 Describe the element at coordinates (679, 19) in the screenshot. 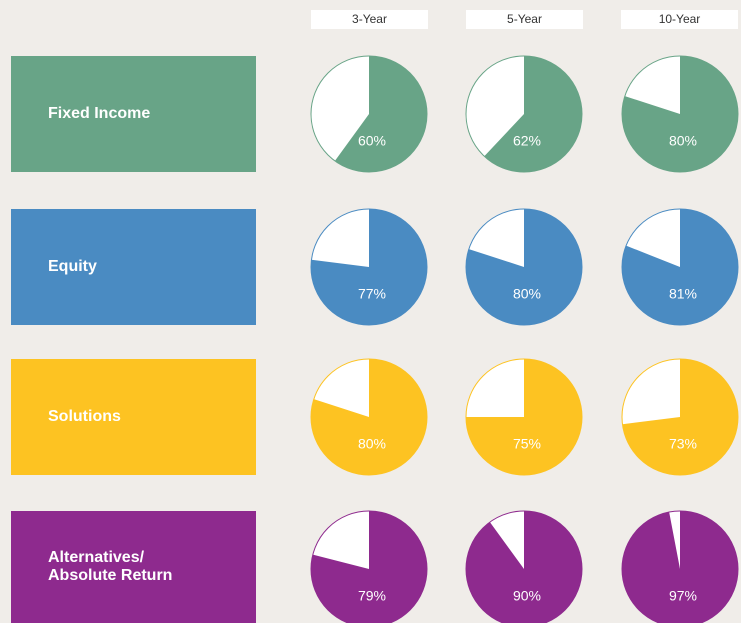

I see `column-header: 10-Year` at that location.